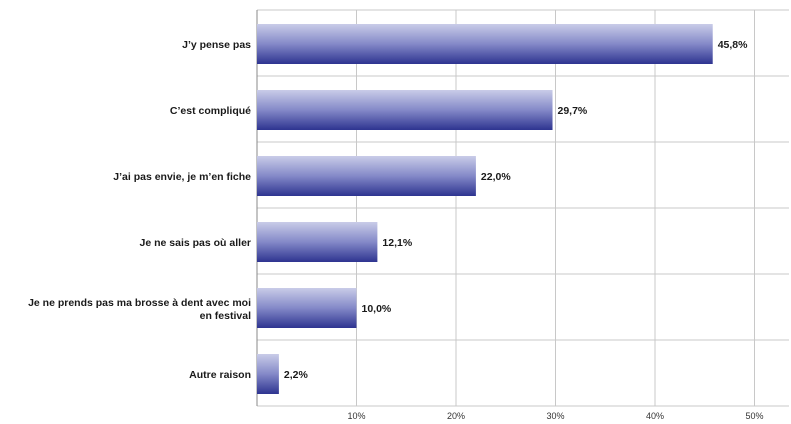 The image size is (791, 424). I want to click on x-tick-label: 40%, so click(655, 416).